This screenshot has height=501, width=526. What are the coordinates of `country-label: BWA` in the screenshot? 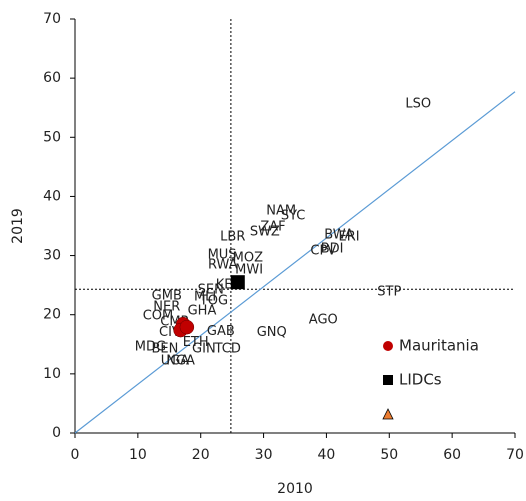 It's located at (339, 234).